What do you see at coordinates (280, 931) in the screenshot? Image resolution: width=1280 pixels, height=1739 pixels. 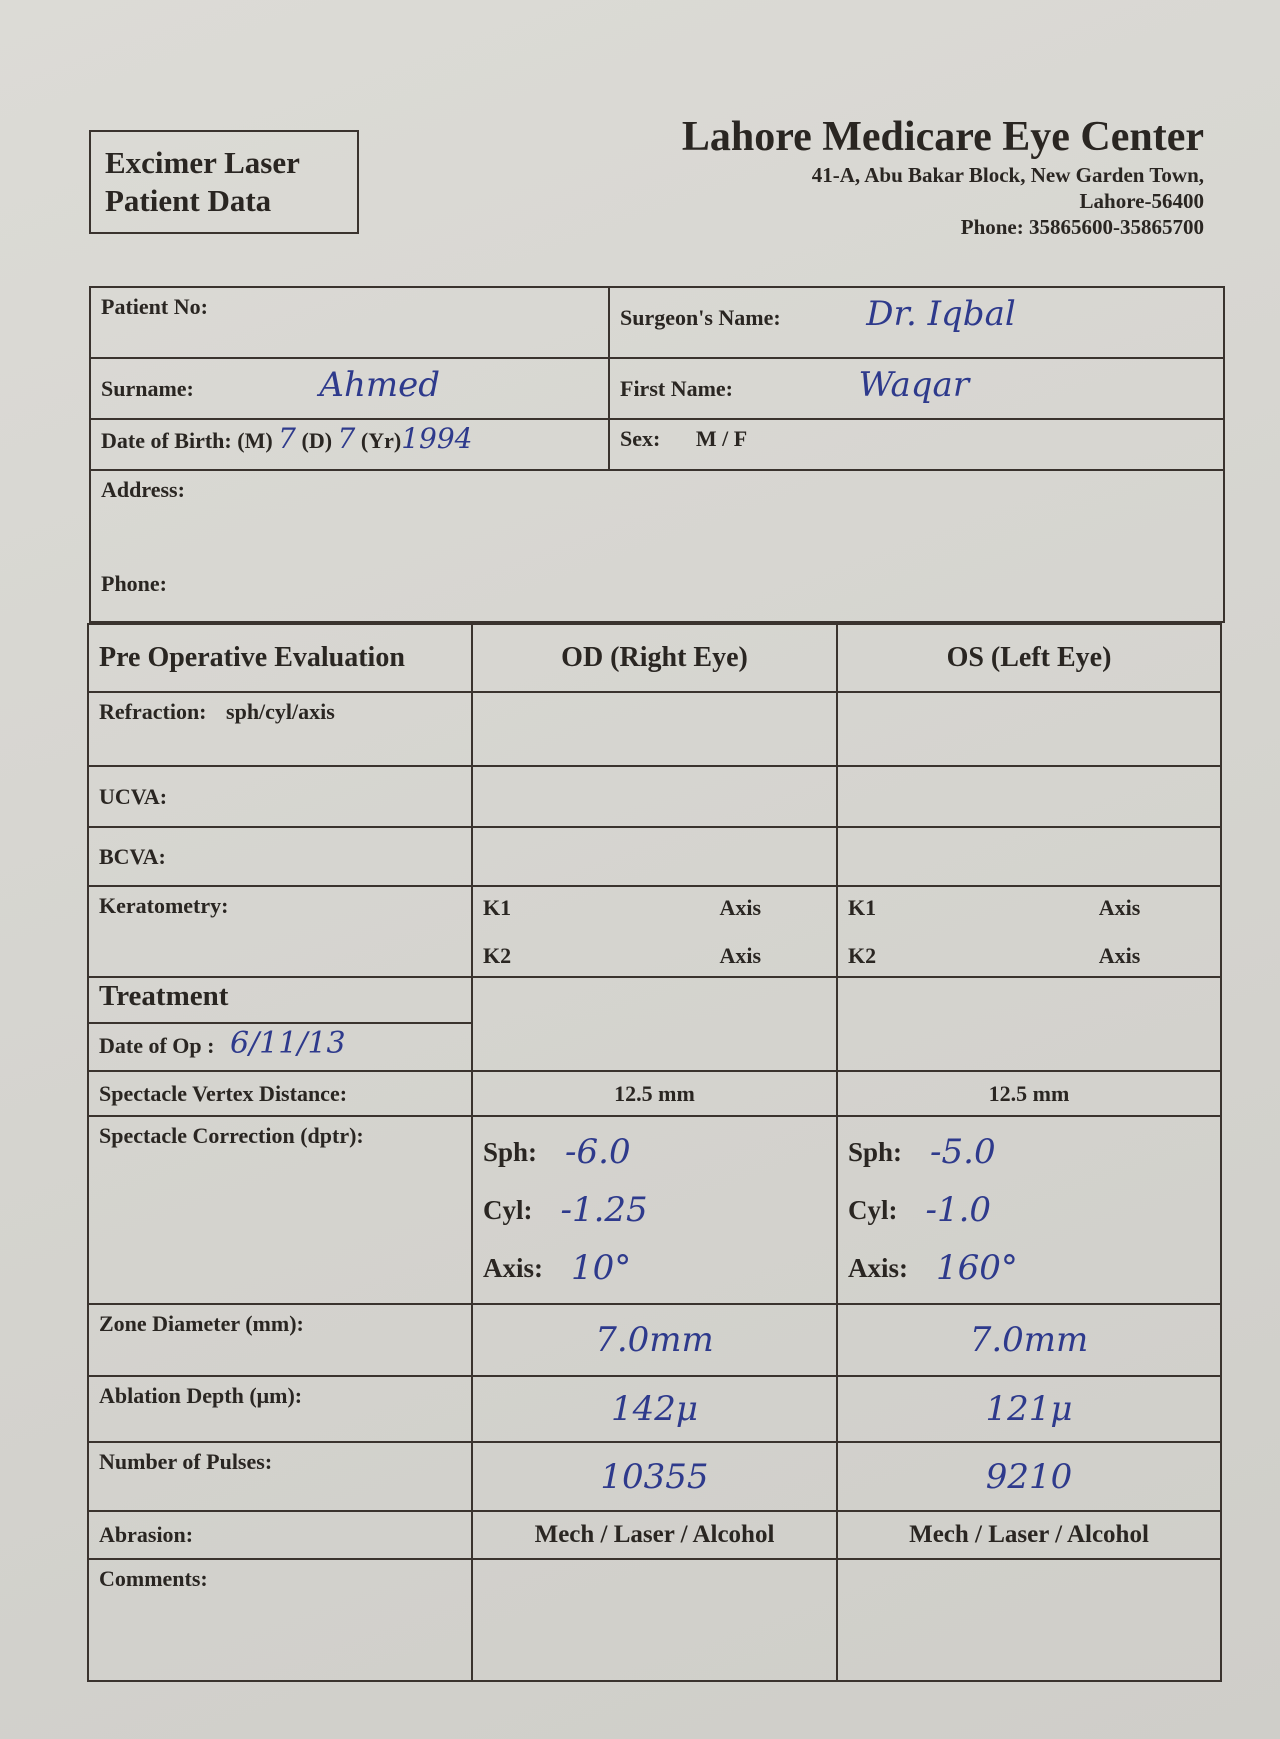 I see `keratometry-label: Keratometry:` at bounding box center [280, 931].